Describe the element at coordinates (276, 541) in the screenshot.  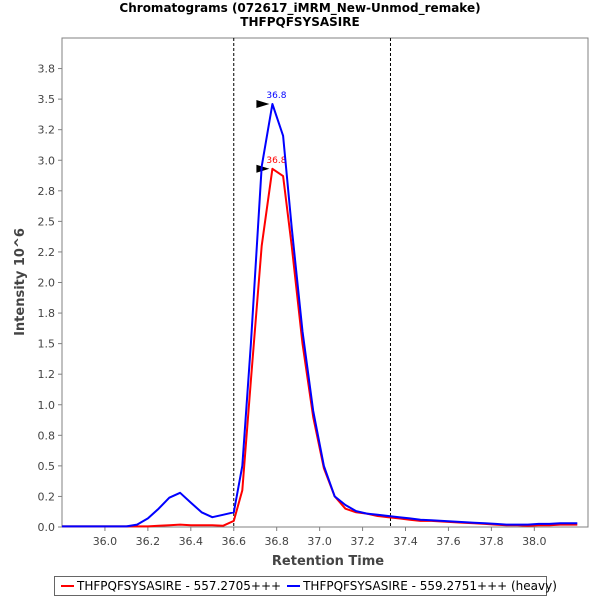
I see `x-tick-label: 36.8` at that location.